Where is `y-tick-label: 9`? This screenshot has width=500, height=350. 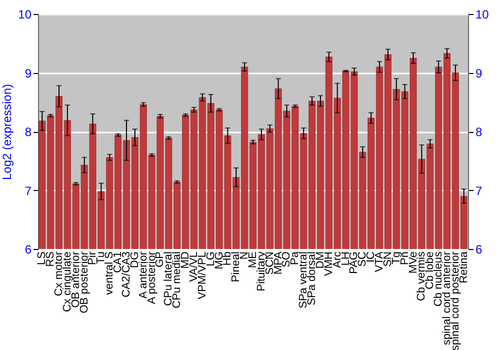
y-tick-label: 9 is located at coordinates (28, 73).